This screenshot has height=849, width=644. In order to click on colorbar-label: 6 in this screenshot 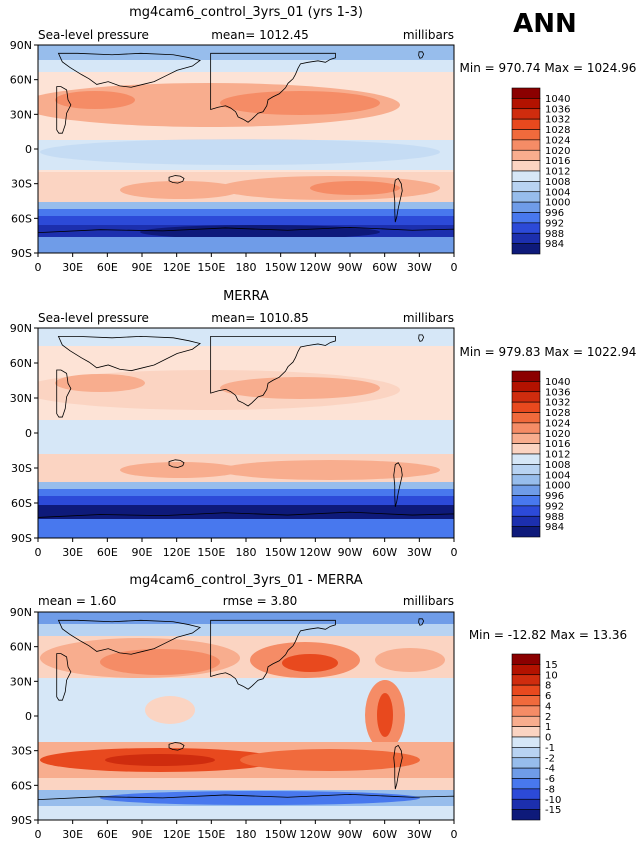, I will do `click(548, 696)`.